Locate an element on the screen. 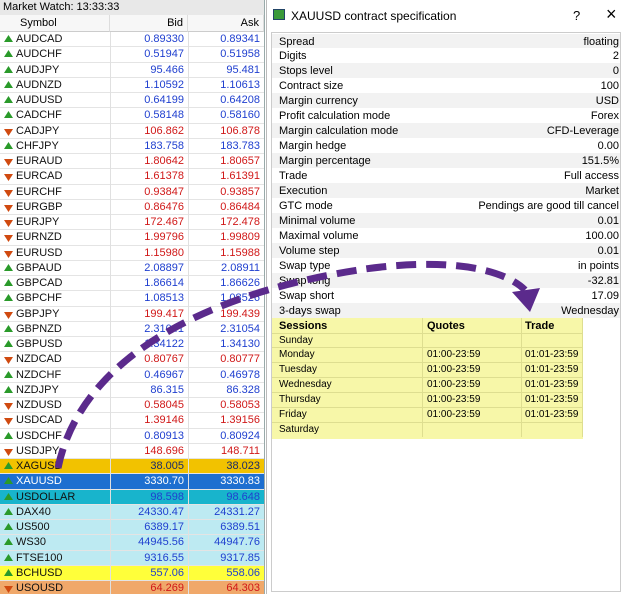 The height and width of the screenshot is (594, 625). session-row is located at coordinates (427, 333).